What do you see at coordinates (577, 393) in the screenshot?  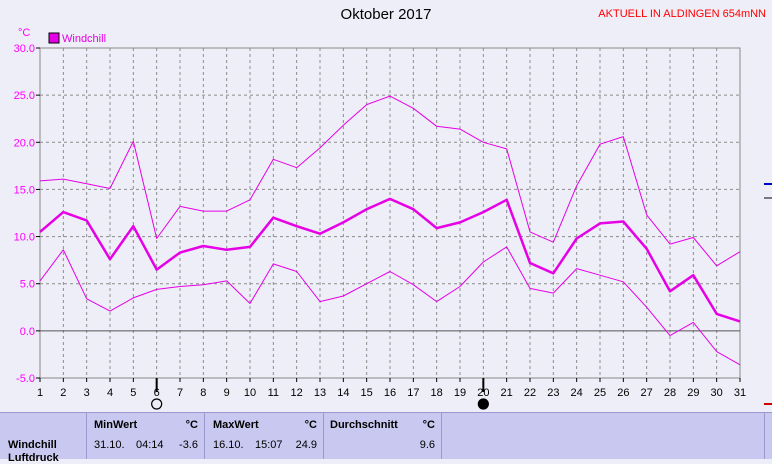 I see `x-tick-label: 24` at bounding box center [577, 393].